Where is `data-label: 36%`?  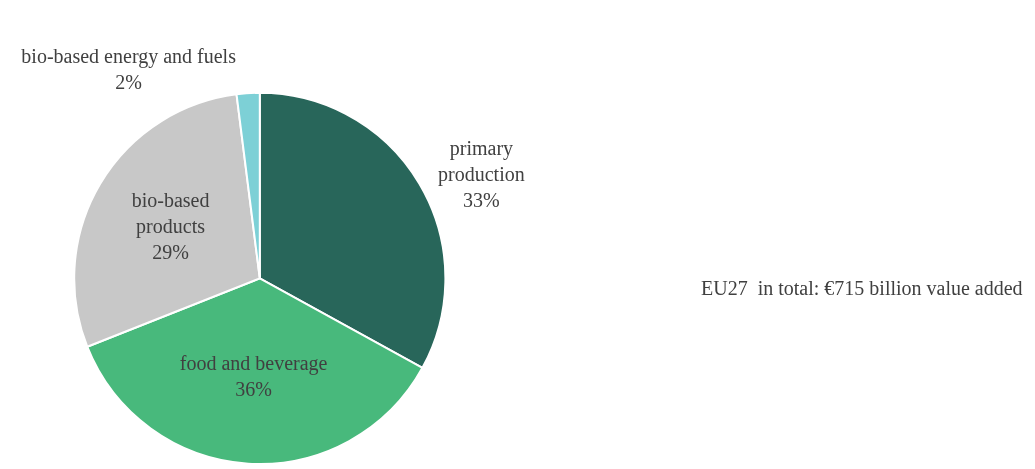
data-label: 36% is located at coordinates (253, 388).